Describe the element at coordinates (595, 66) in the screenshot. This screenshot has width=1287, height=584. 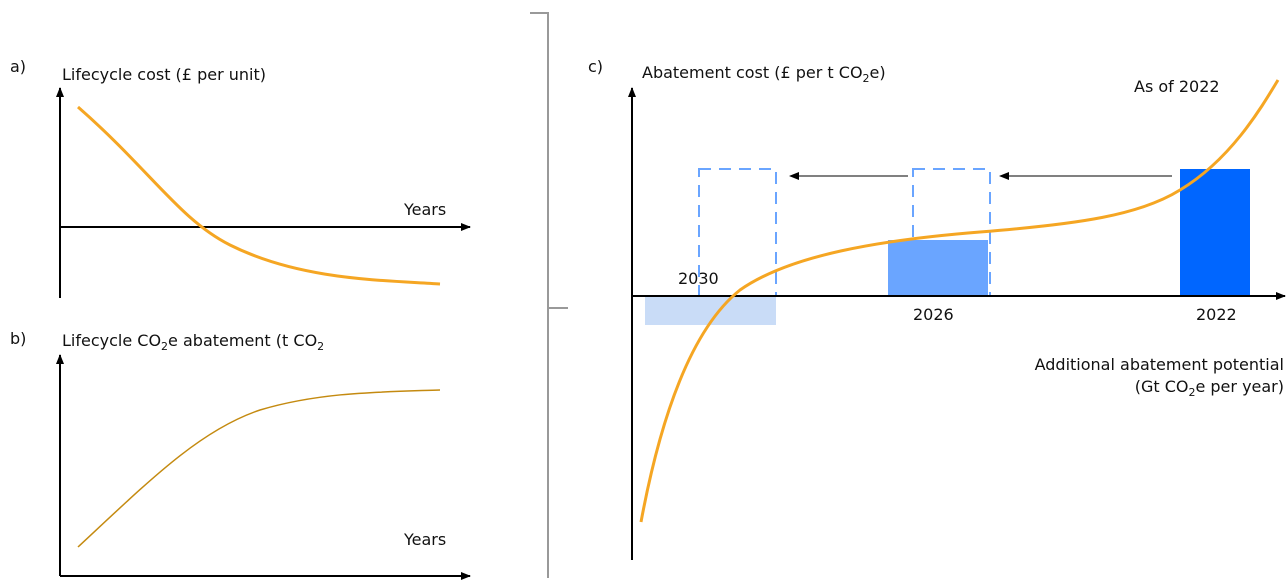
I see `panel-label: c)` at that location.